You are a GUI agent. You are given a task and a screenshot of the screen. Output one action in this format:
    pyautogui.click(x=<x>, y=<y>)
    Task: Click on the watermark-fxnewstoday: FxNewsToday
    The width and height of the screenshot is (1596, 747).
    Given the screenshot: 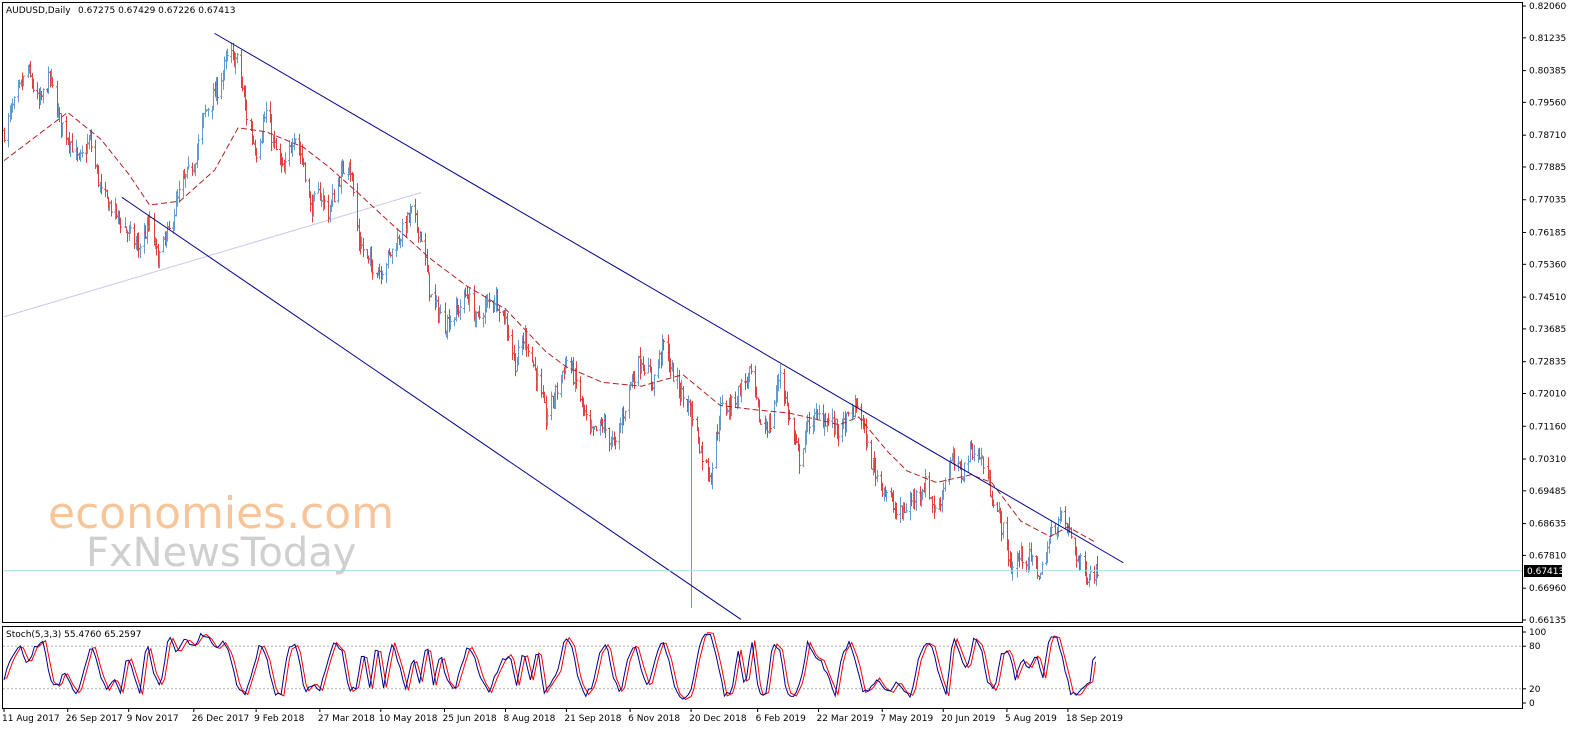 What is the action you would take?
    pyautogui.click(x=221, y=553)
    